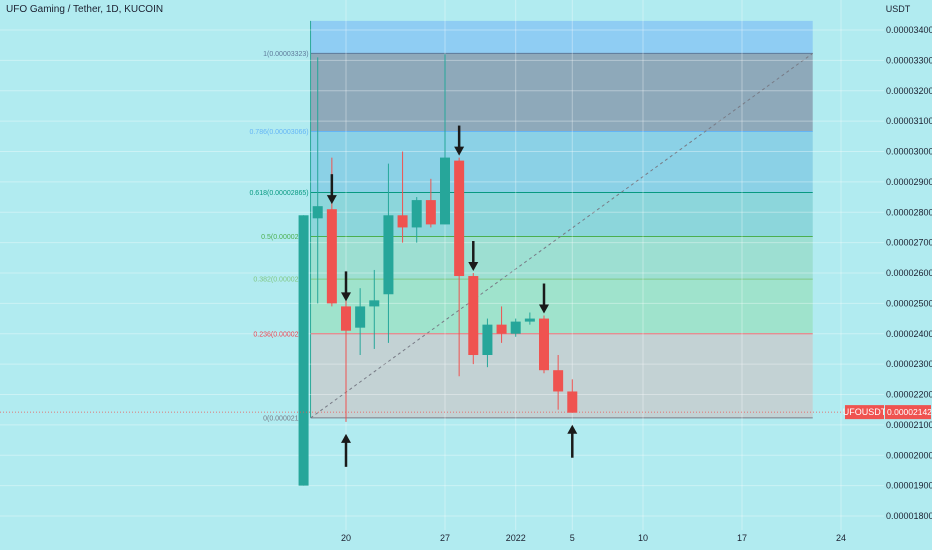 Image resolution: width=932 pixels, height=550 pixels. Describe the element at coordinates (909, 516) in the screenshot. I see `price-tick-label-16: 0.00001800` at that location.